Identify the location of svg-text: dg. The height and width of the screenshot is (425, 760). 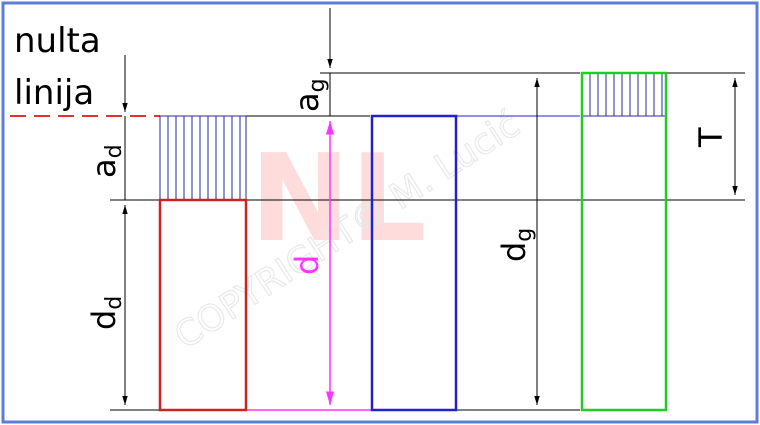
(516, 245).